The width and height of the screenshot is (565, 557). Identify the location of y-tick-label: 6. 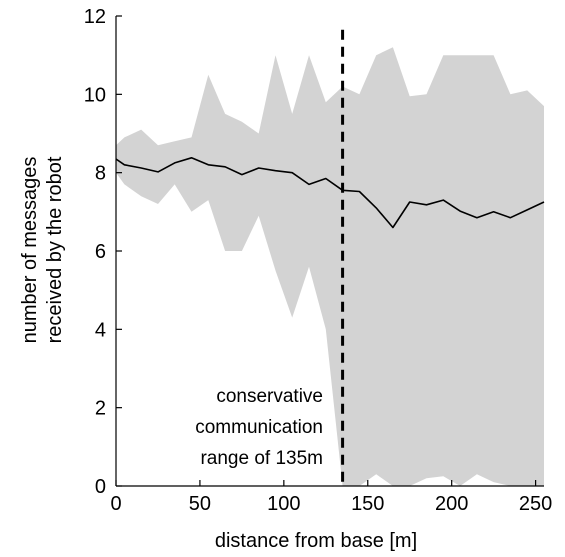
(100, 252).